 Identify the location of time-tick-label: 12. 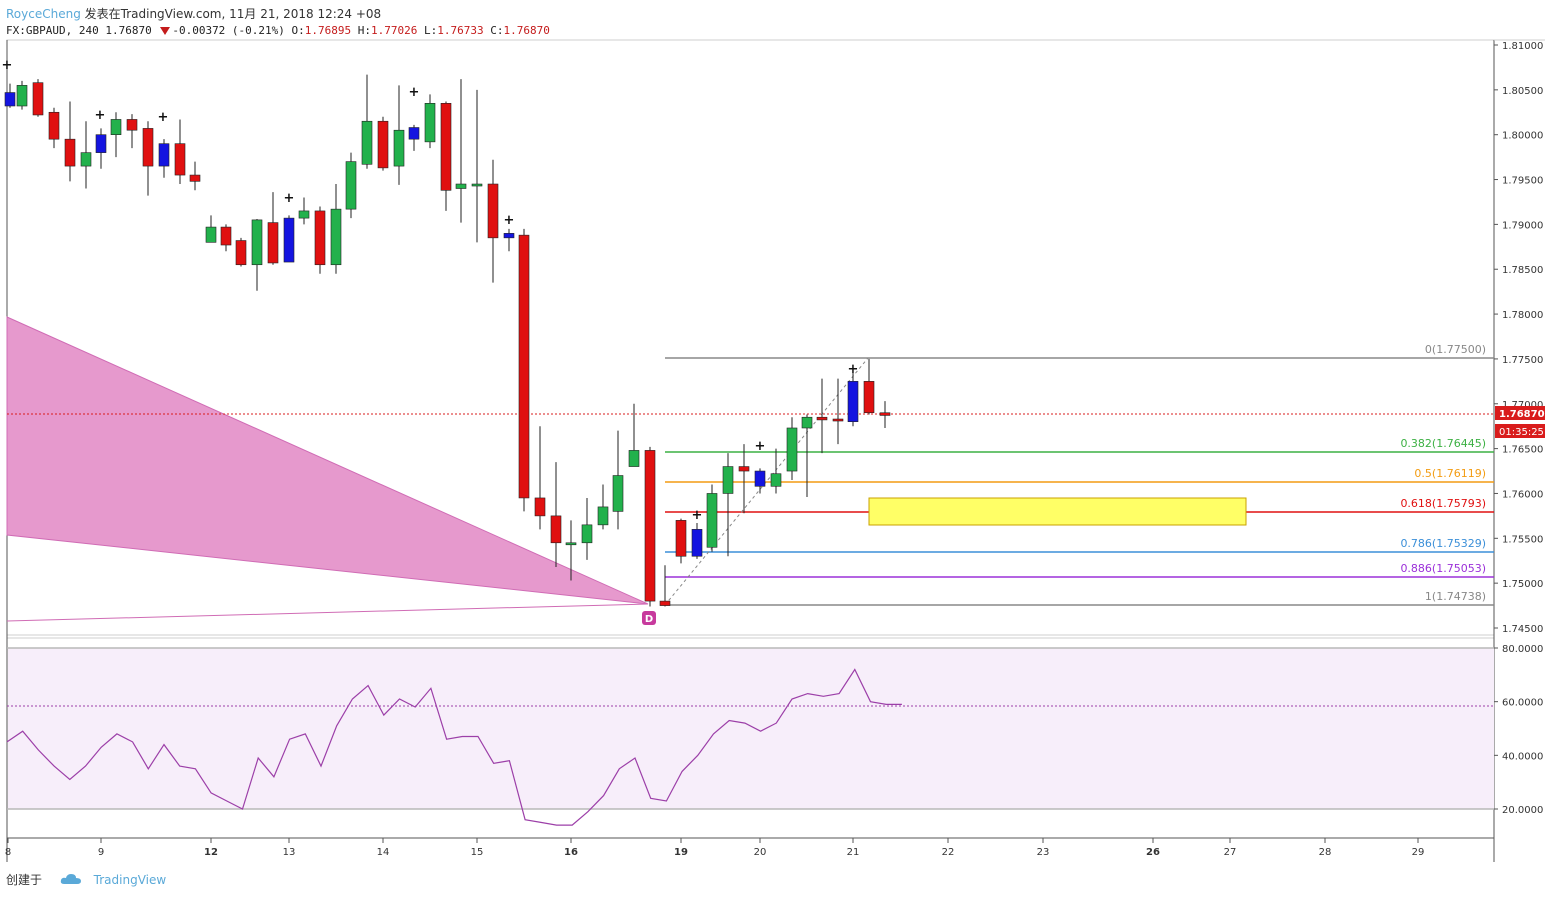
(211, 852).